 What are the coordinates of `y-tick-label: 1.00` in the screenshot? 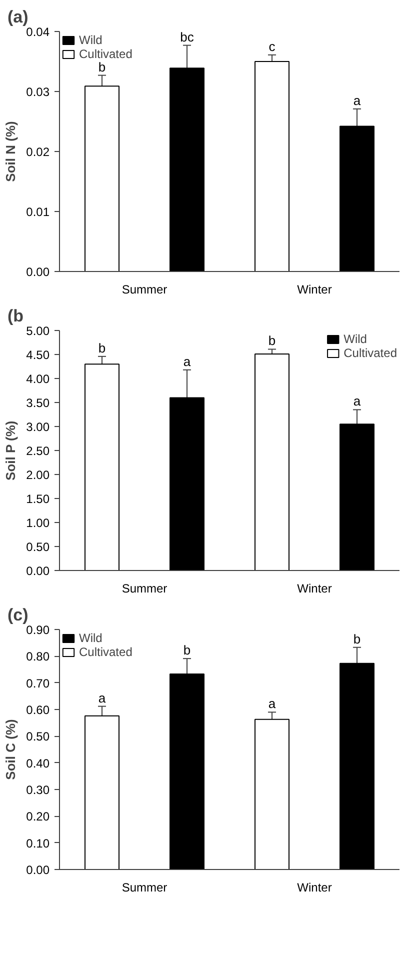 It's located at (38, 523).